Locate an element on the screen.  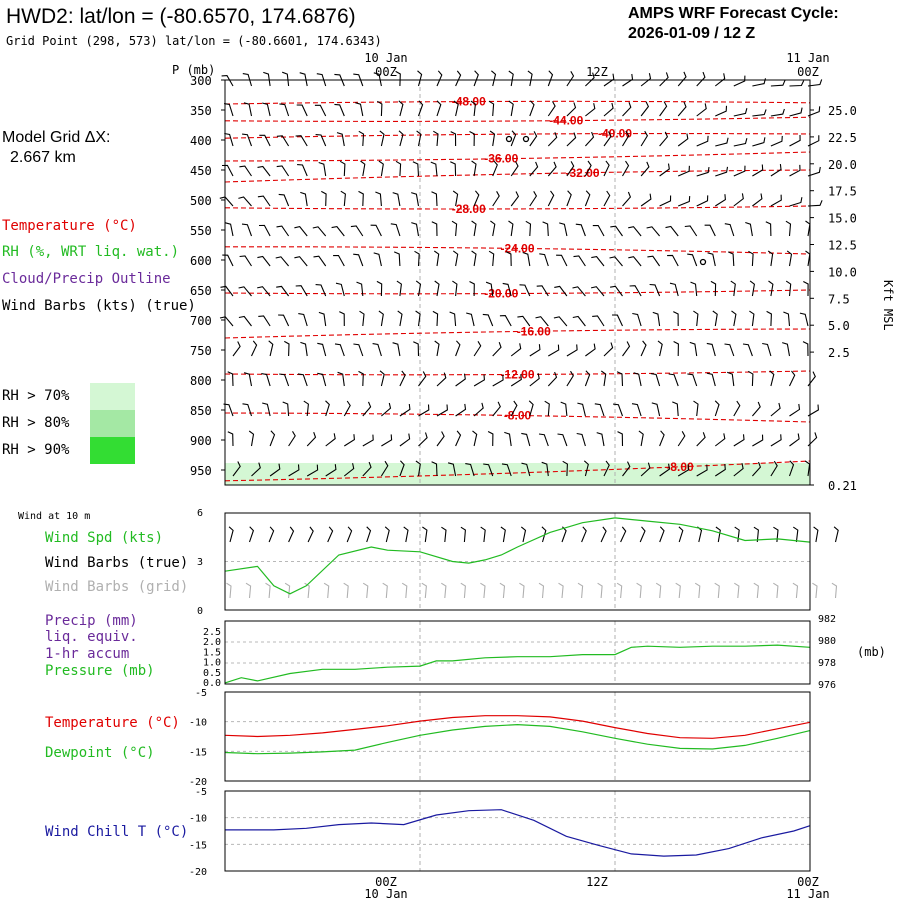
height-tick-label: 25.0 is located at coordinates (842, 111).